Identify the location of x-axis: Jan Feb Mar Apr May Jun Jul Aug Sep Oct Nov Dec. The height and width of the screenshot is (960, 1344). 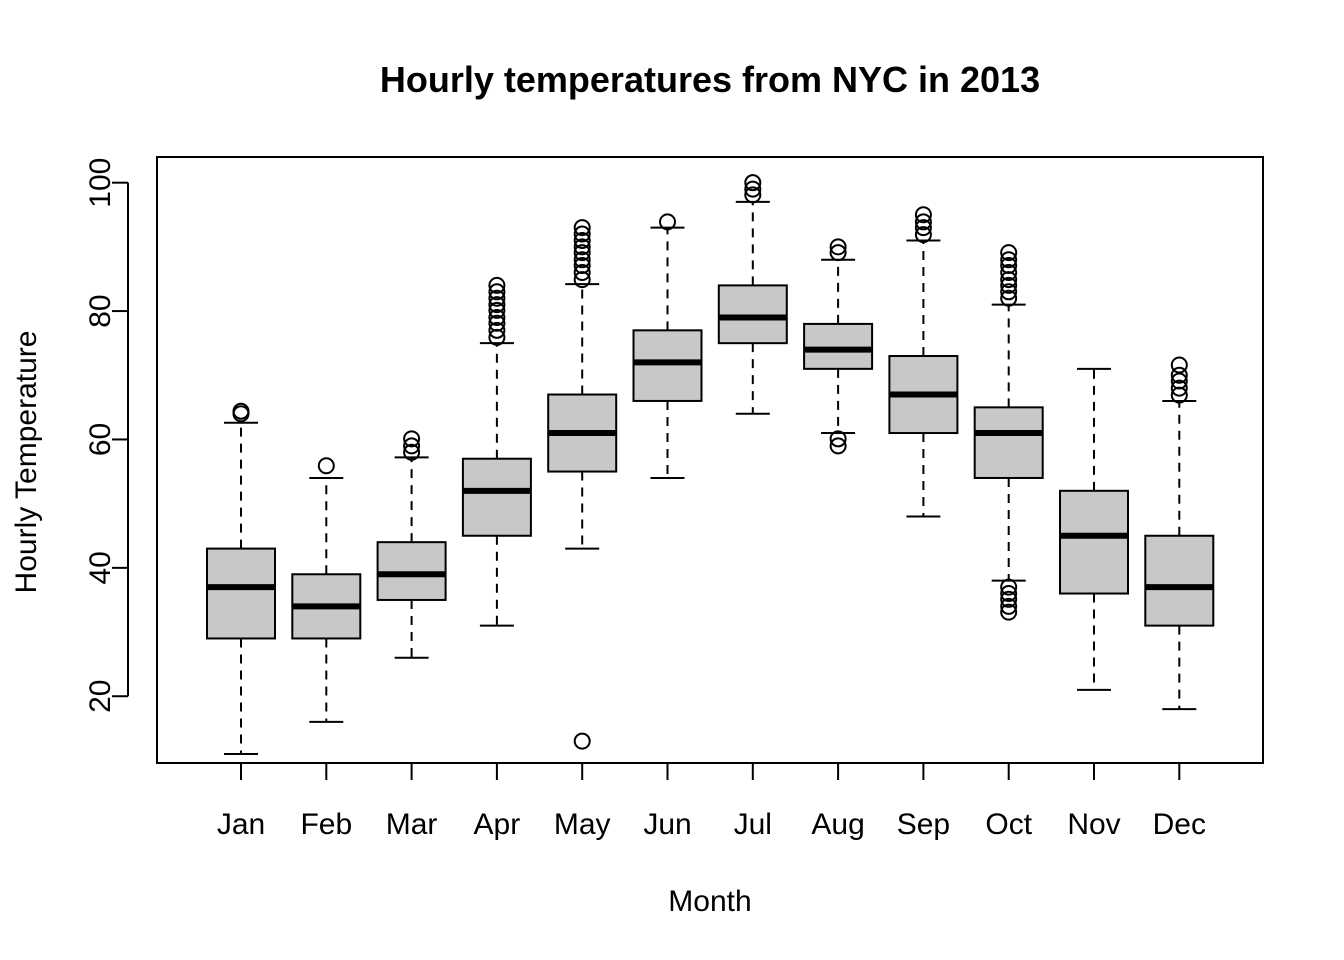
(711, 801).